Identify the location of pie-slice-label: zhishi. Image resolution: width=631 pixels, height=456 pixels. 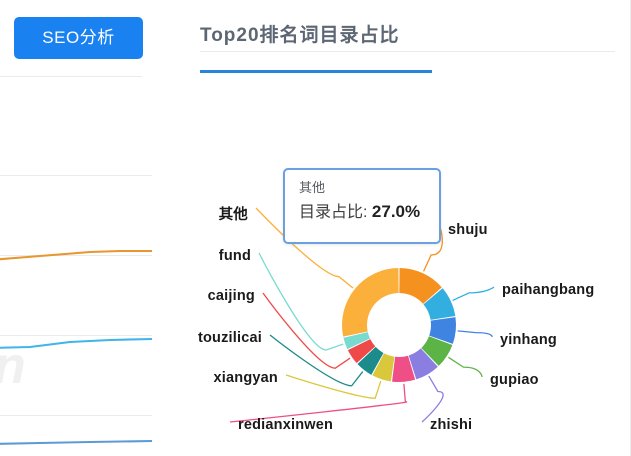
(451, 425).